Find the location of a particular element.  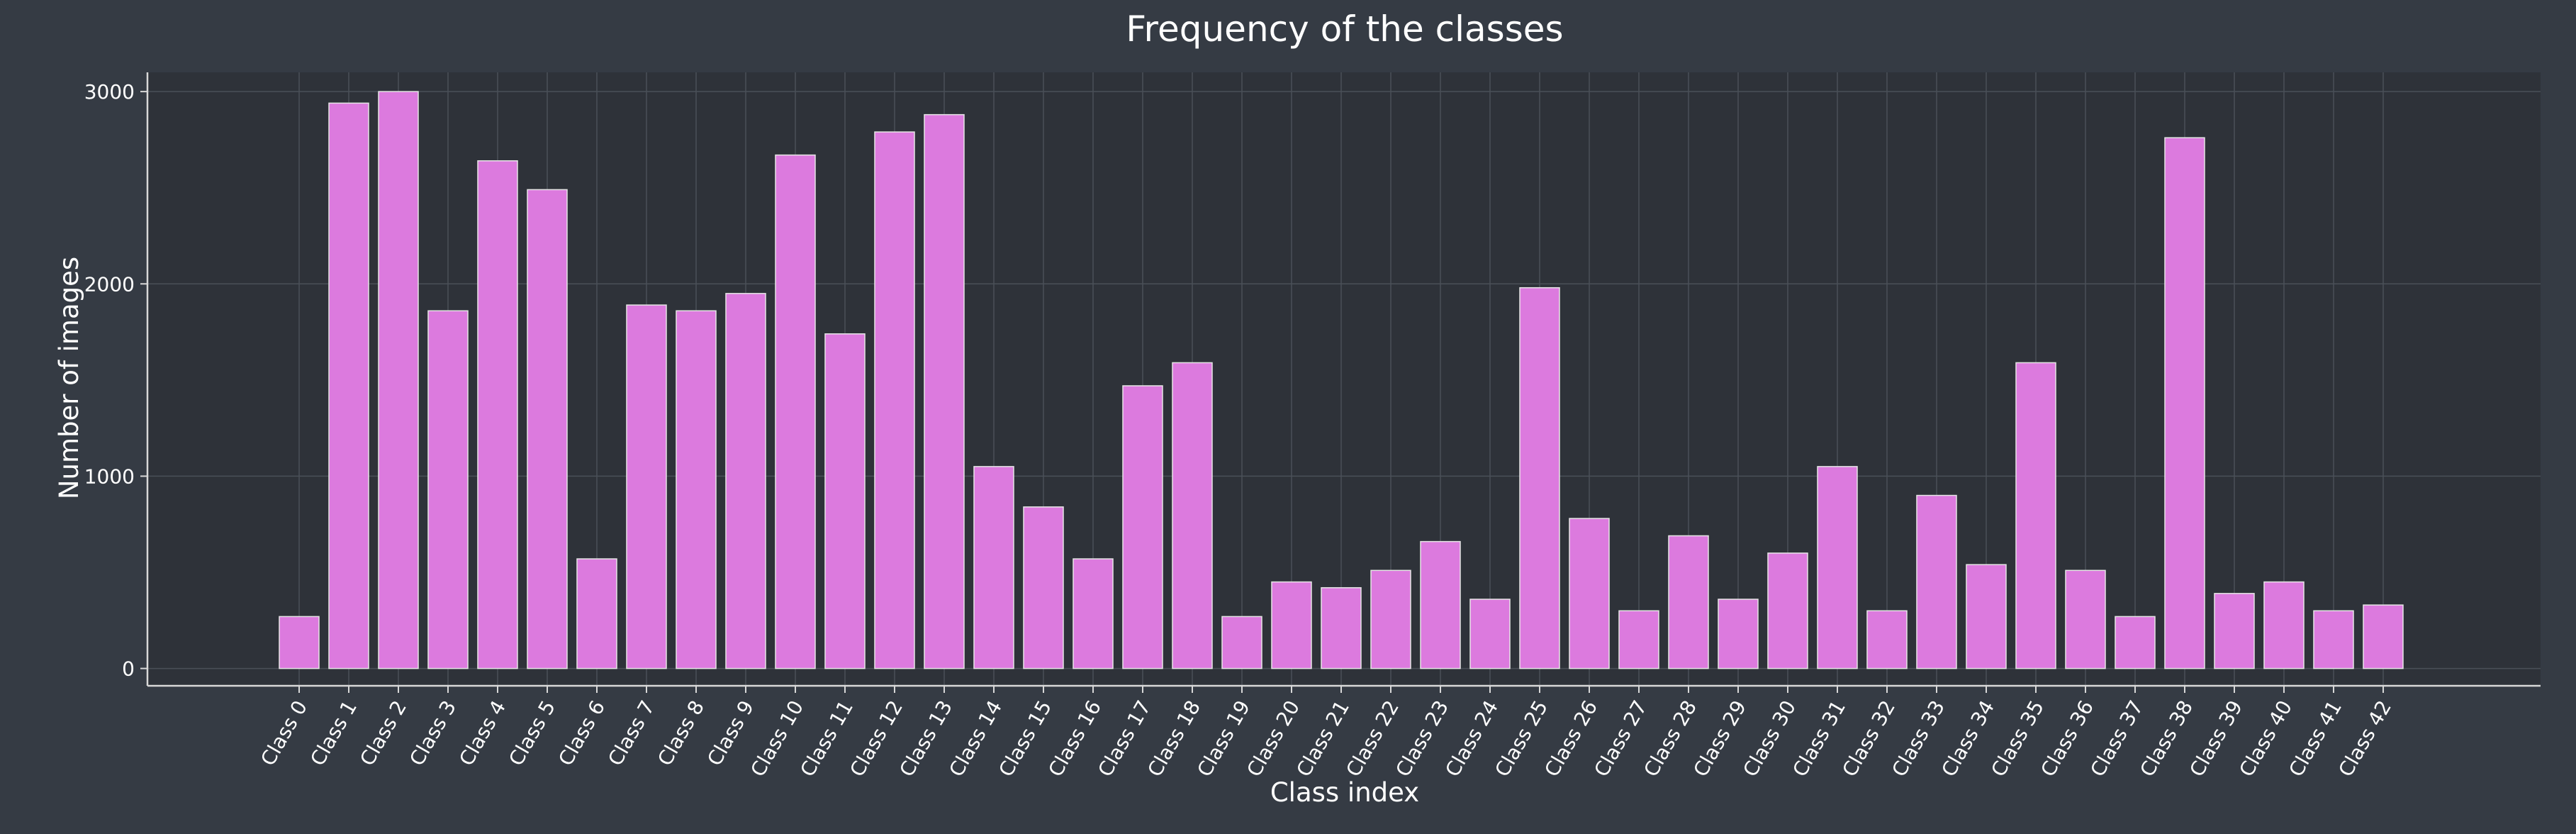

y-tick-label: 2000 is located at coordinates (110, 284).